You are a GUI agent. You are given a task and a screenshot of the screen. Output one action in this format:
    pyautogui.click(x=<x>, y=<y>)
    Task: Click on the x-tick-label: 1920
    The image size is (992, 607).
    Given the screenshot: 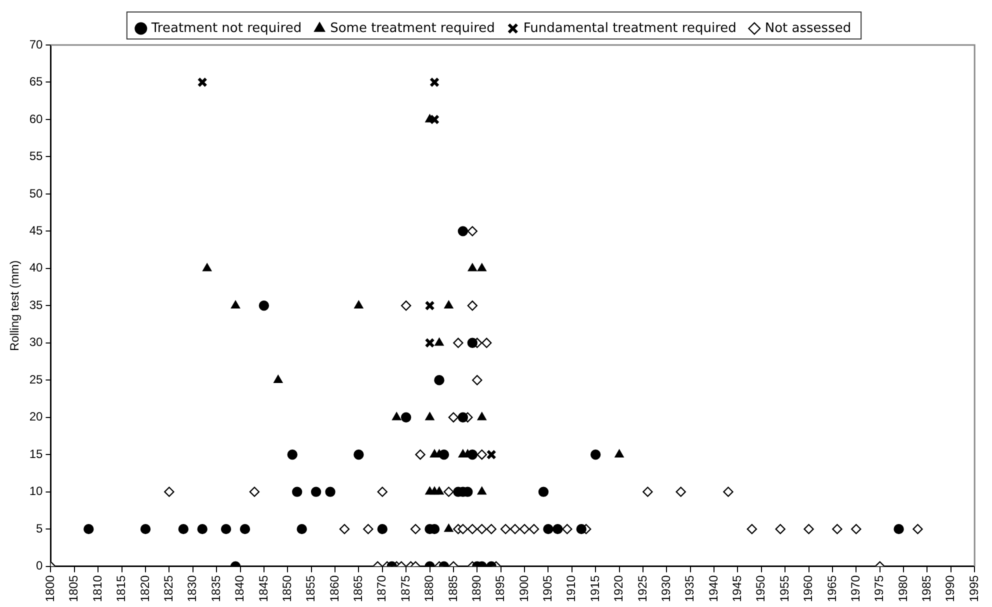 What is the action you would take?
    pyautogui.click(x=619, y=588)
    